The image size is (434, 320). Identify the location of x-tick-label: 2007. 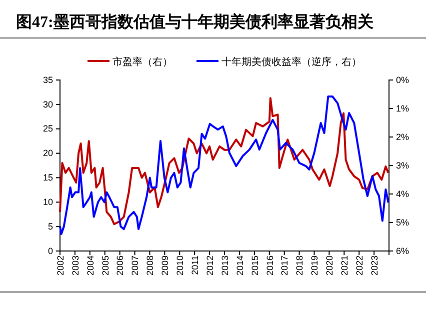
(135, 266).